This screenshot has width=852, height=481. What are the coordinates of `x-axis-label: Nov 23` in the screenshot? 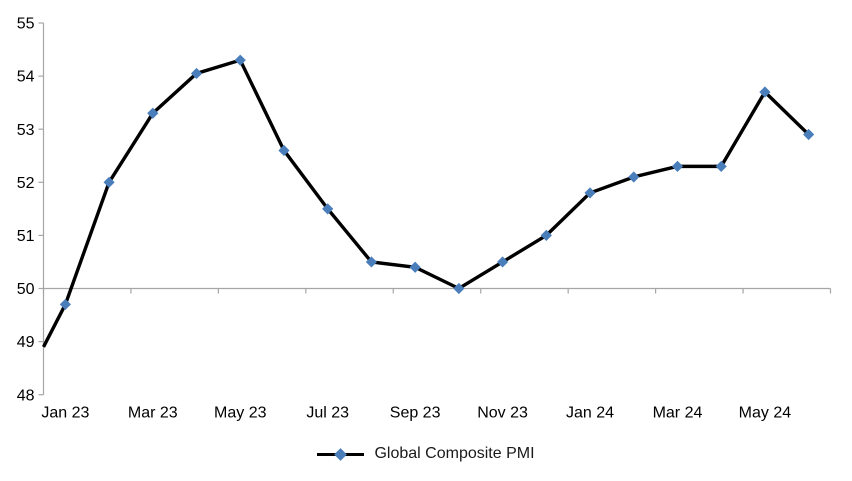 It's located at (502, 413).